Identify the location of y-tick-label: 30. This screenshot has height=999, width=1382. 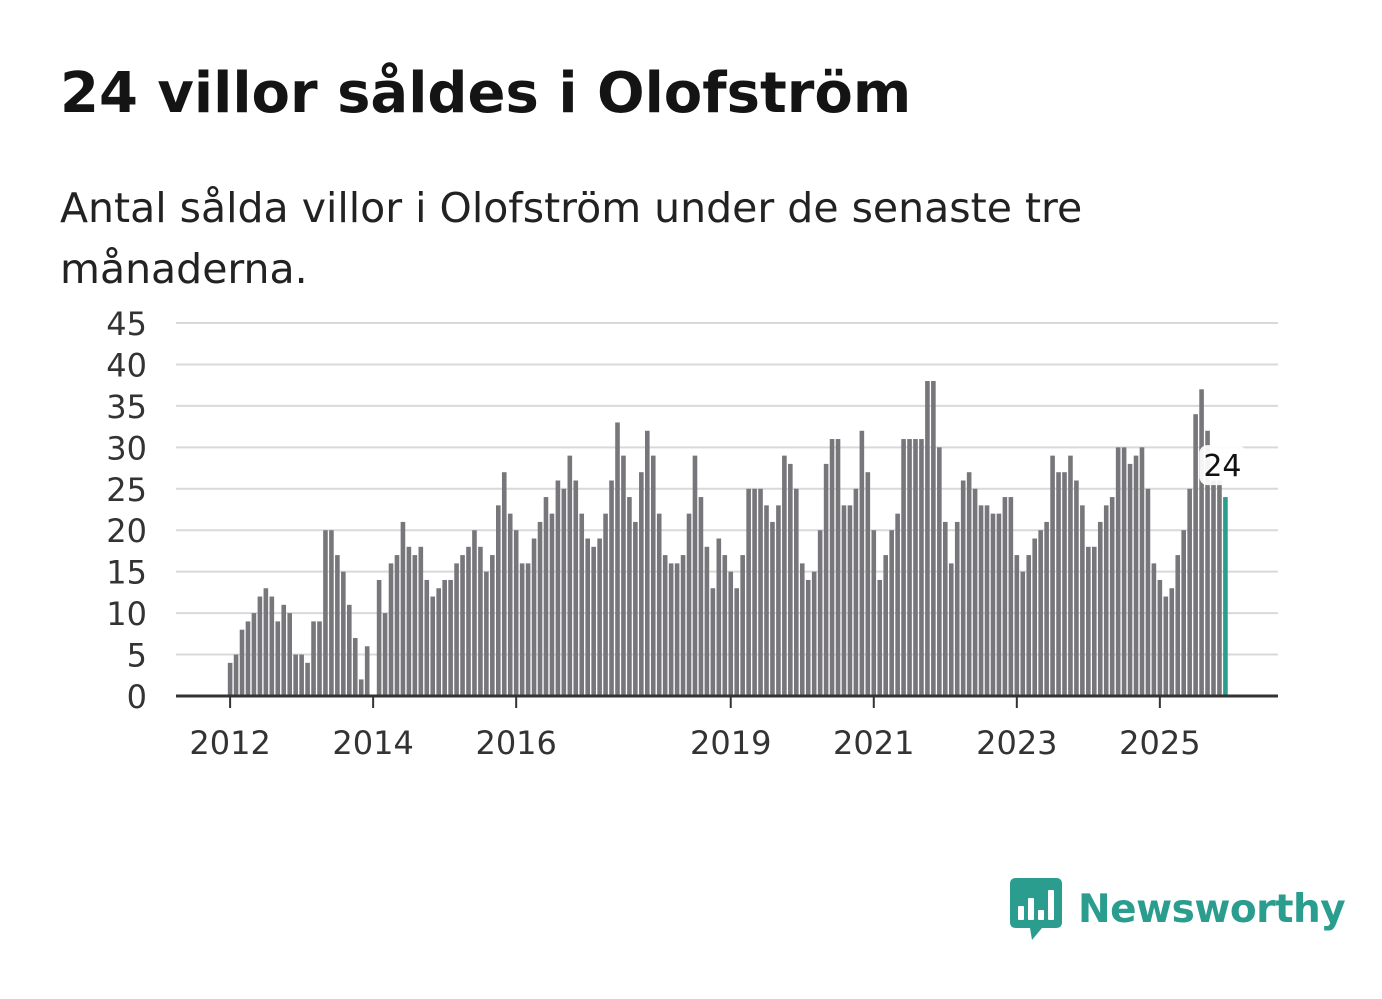
(126, 448).